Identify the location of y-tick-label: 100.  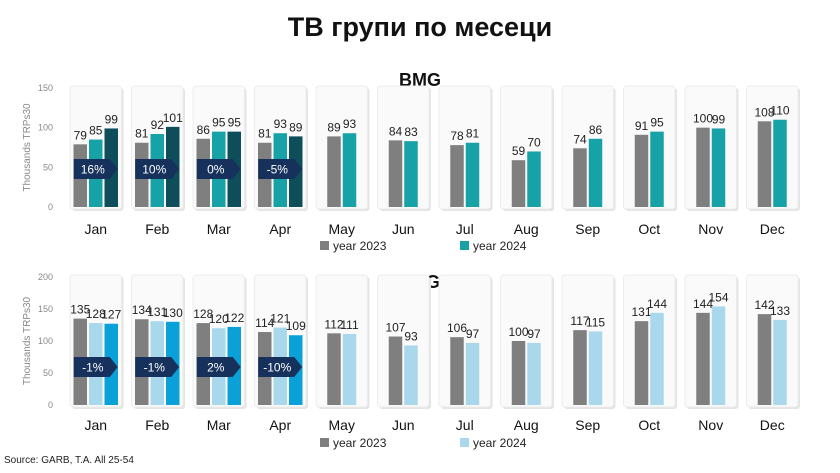
(45, 128).